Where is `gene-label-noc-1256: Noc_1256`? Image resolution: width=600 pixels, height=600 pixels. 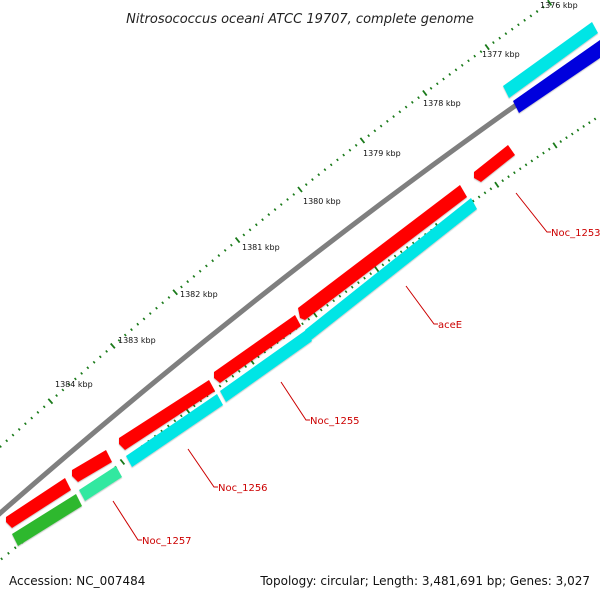 gene-label-noc-1256: Noc_1256 is located at coordinates (243, 488).